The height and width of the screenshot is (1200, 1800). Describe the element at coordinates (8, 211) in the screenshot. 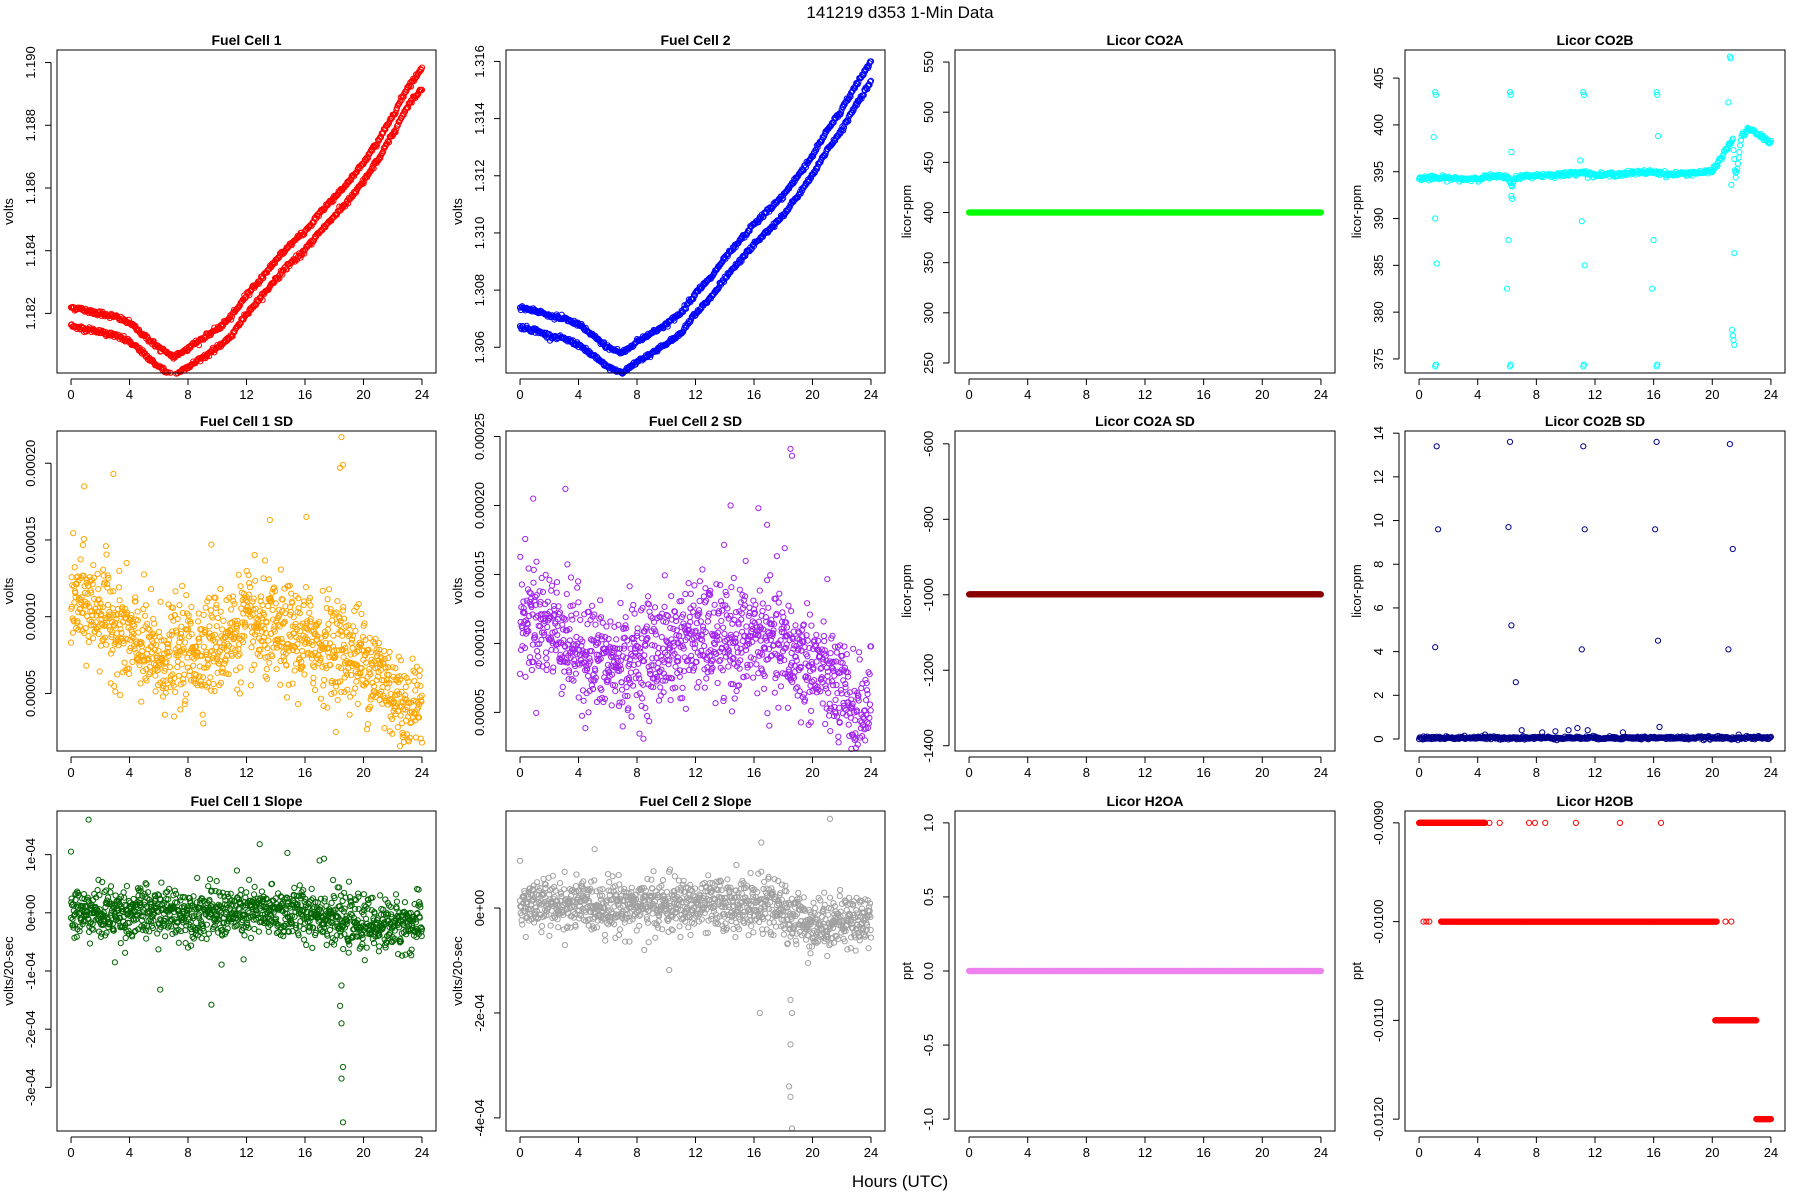

I see `y-axis-label-fc1: volts` at that location.